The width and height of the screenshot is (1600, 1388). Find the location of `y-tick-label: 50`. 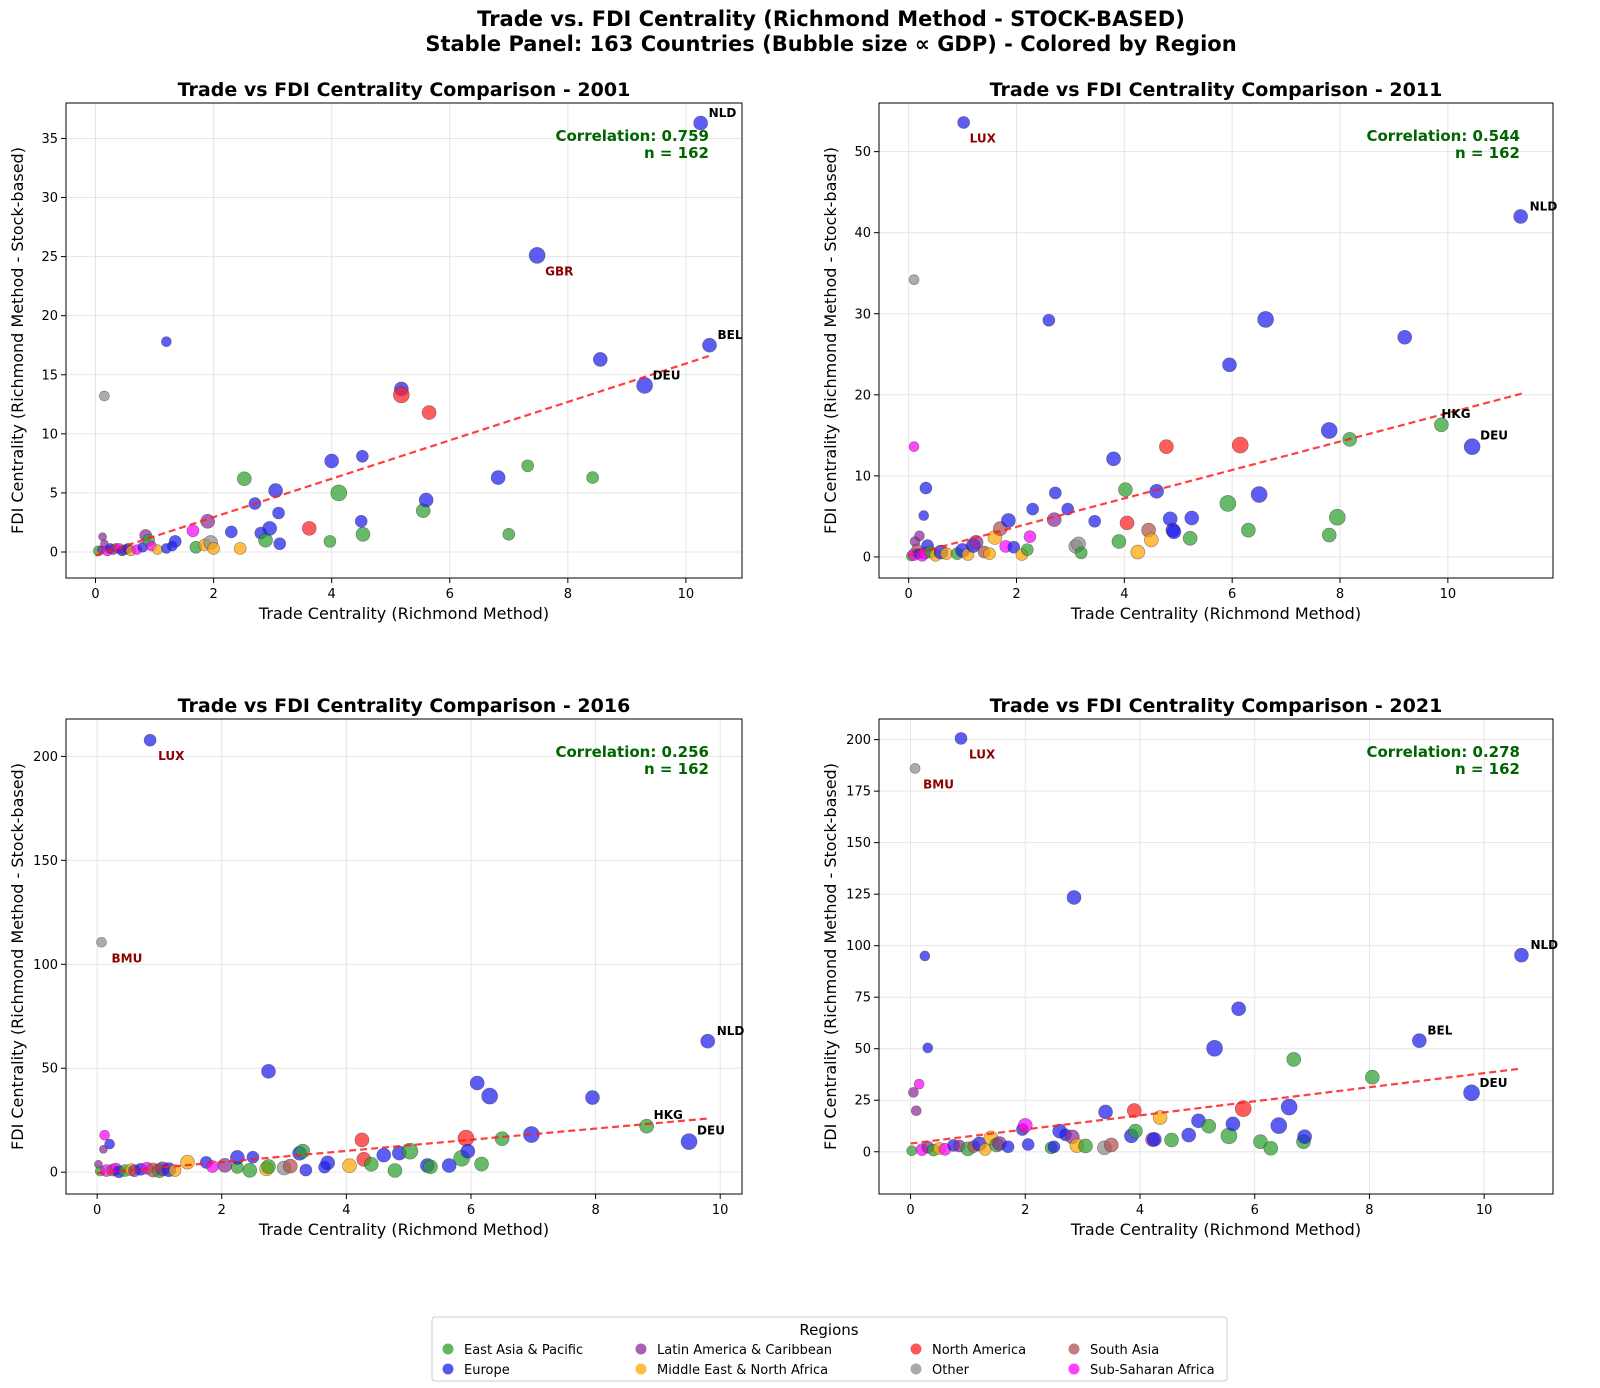

y-tick-label: 50 is located at coordinates (862, 1049).